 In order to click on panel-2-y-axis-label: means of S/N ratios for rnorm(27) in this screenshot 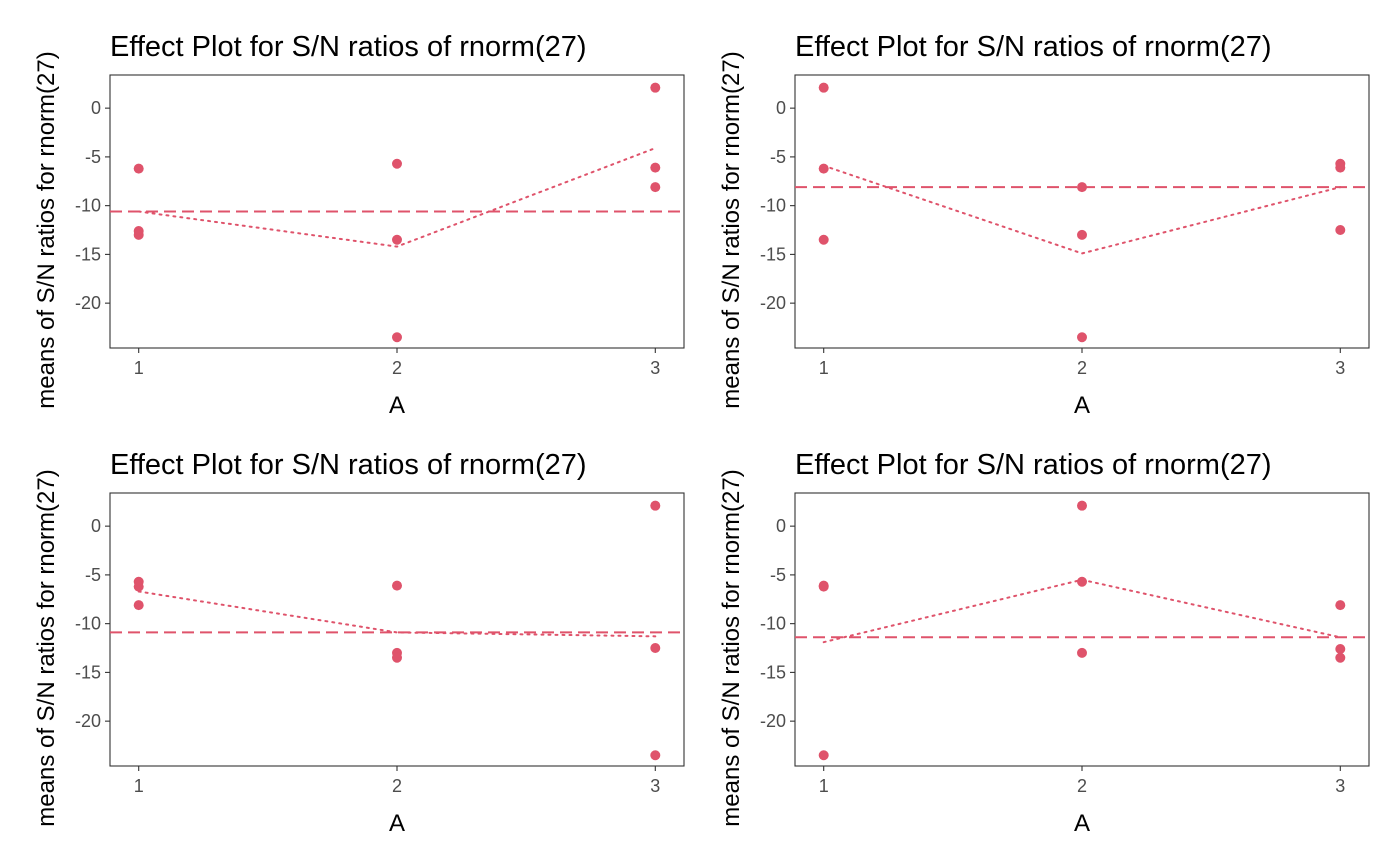, I will do `click(731, 229)`.